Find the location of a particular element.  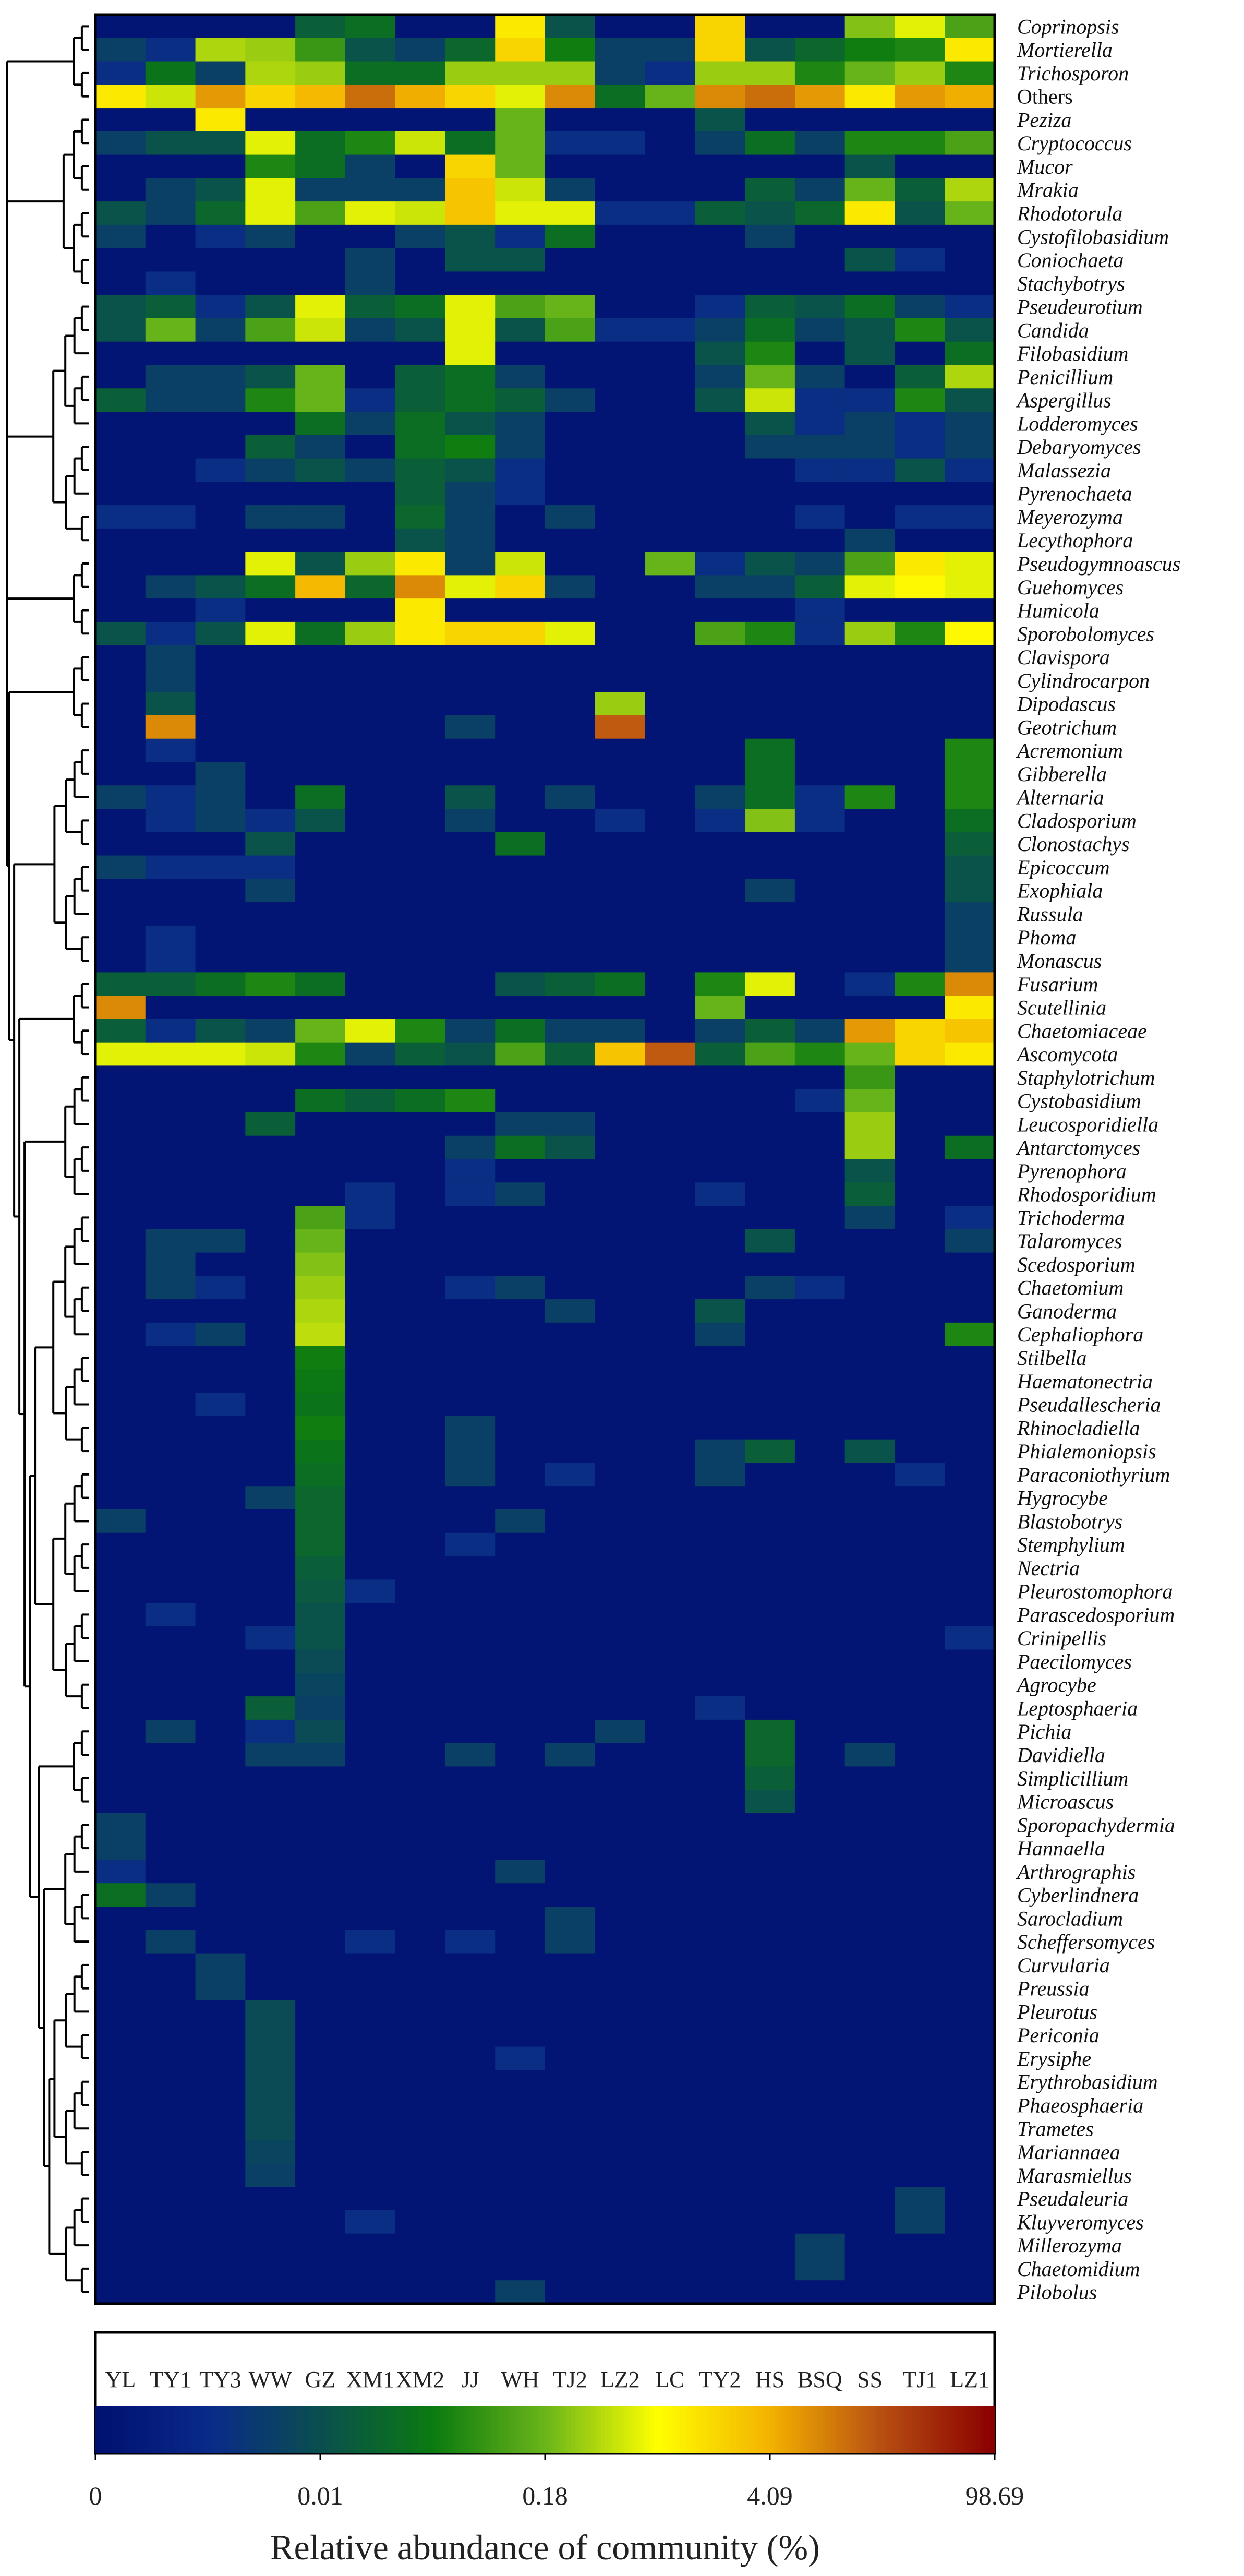

row-label: Cystofilobasidium is located at coordinates (1093, 236).